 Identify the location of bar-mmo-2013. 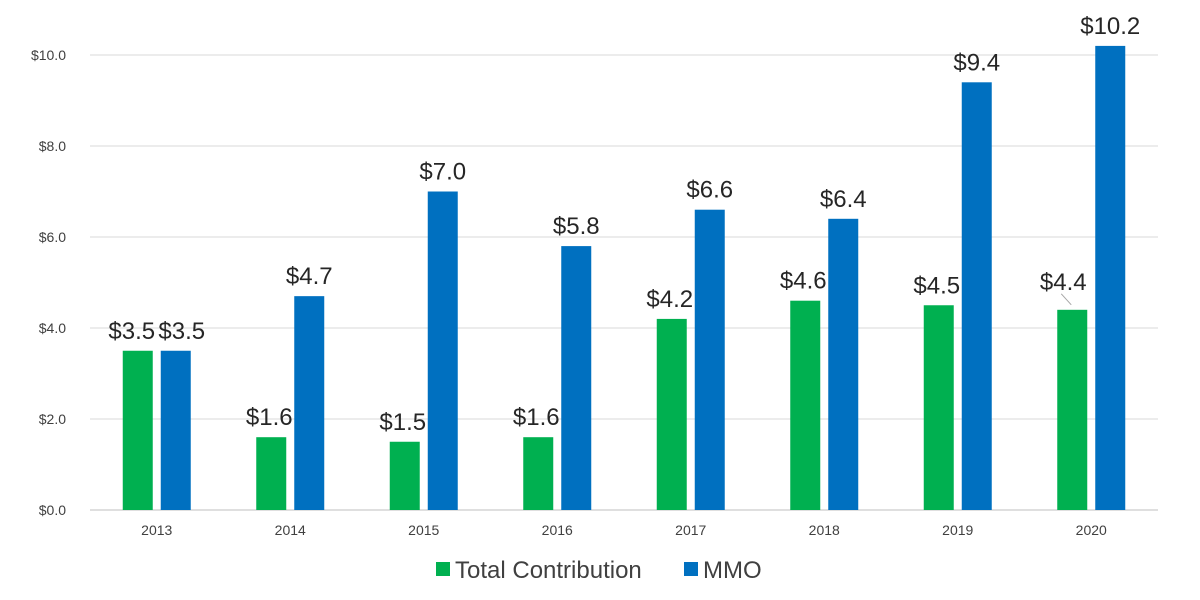
(175, 430).